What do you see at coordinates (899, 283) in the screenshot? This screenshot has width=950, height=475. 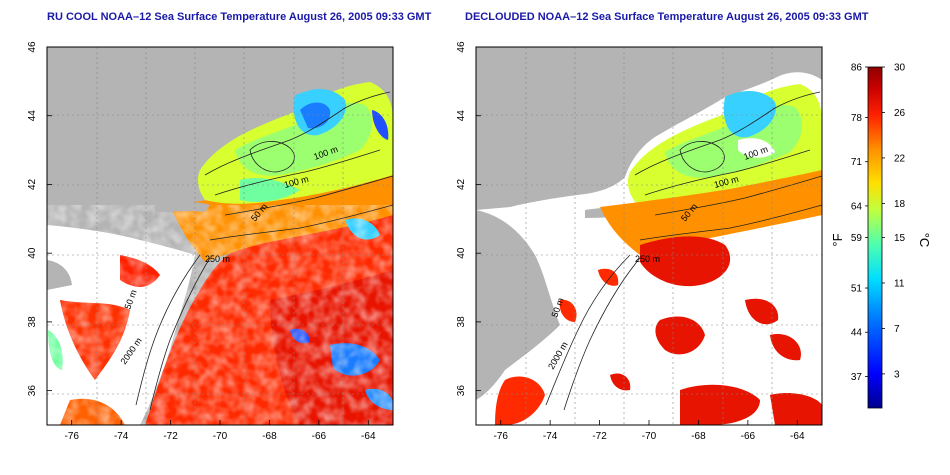 I see `celsius-tick-label: 11` at bounding box center [899, 283].